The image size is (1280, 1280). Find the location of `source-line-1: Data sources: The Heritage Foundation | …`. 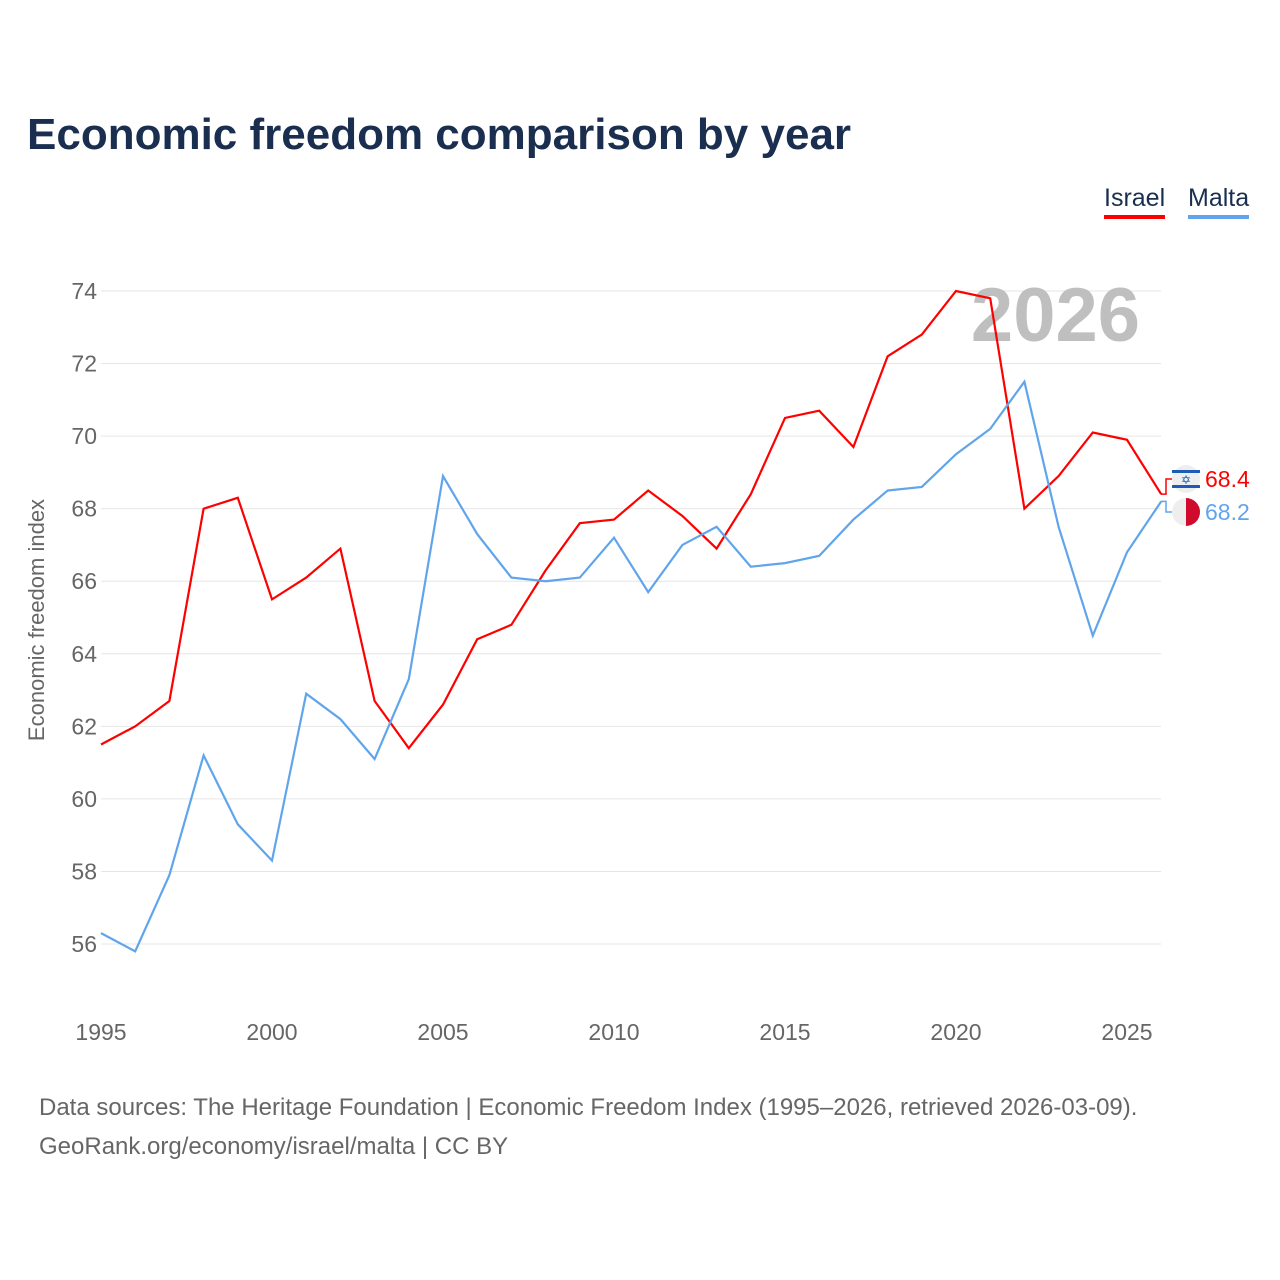

source-line-1: Data sources: The Heritage Foundation | … is located at coordinates (588, 1107).